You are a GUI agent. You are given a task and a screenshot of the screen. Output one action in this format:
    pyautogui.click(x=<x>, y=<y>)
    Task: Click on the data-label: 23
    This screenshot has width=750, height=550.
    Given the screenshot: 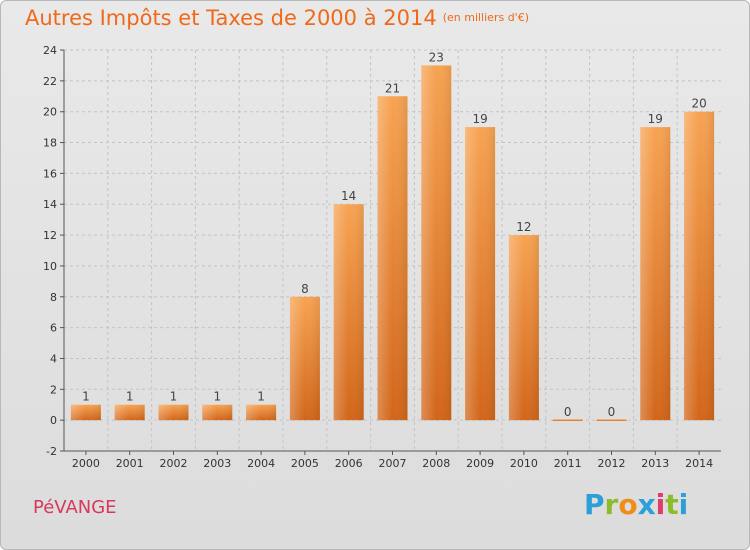 What is the action you would take?
    pyautogui.click(x=436, y=57)
    